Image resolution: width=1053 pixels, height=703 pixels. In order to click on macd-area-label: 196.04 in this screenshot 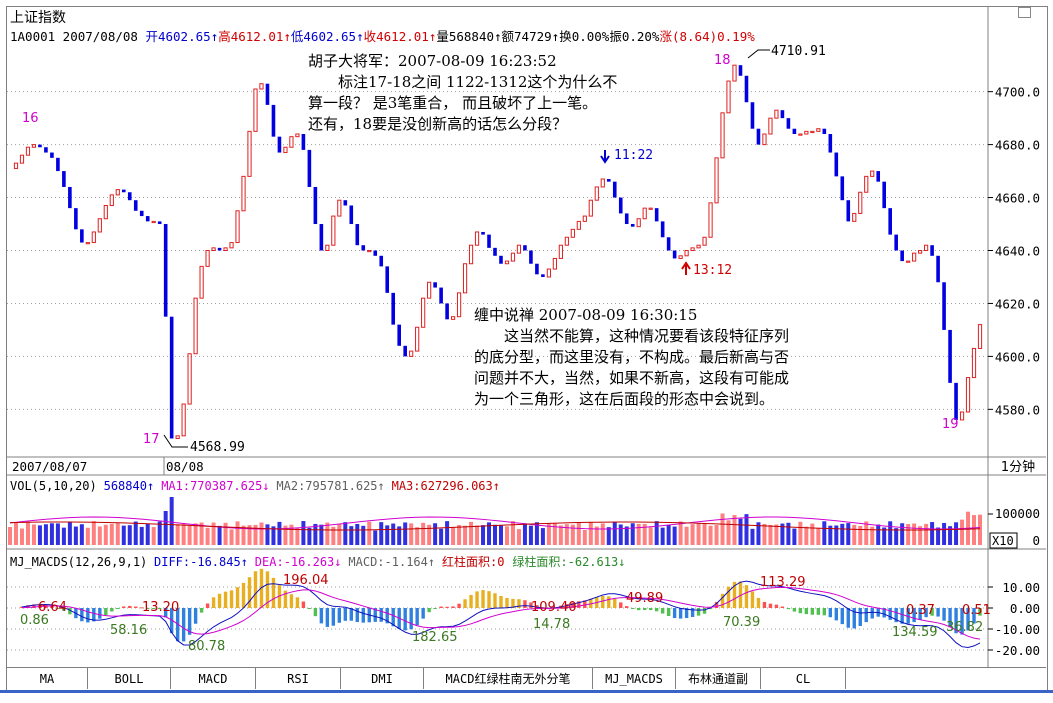, I will do `click(306, 580)`.